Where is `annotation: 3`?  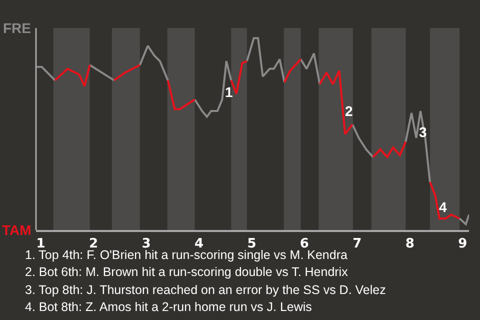
annotation: 3 is located at coordinates (423, 132).